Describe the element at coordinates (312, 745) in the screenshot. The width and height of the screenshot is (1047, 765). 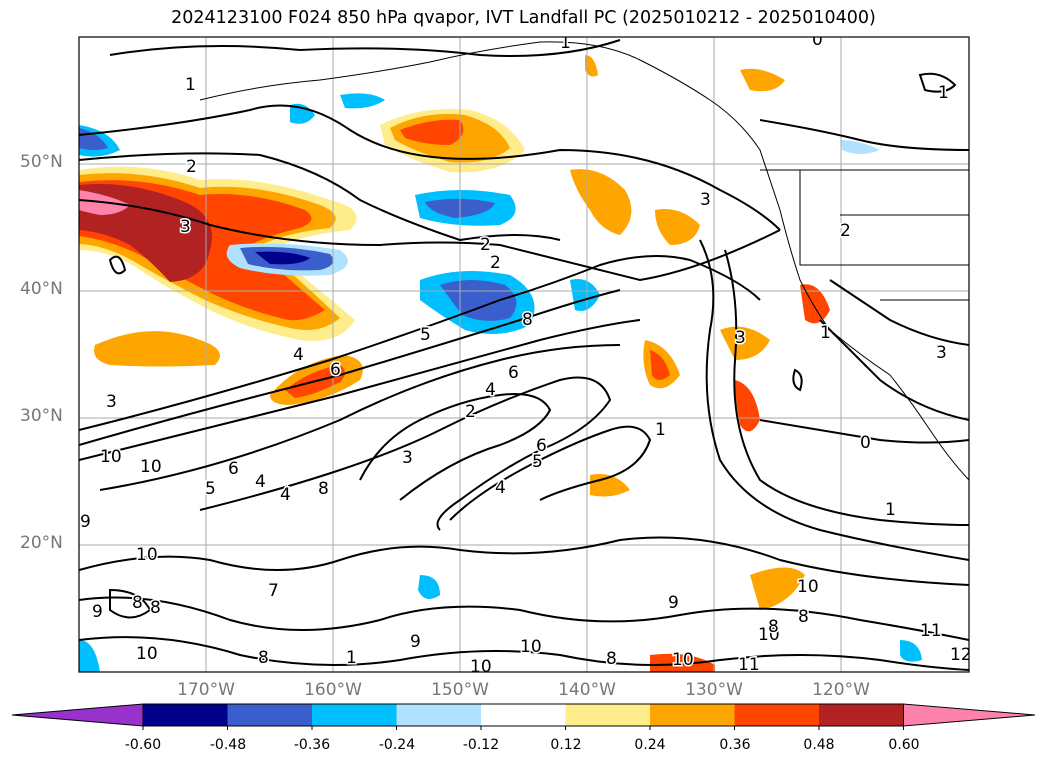
I see `colorbar-tick-label: -0.36` at that location.